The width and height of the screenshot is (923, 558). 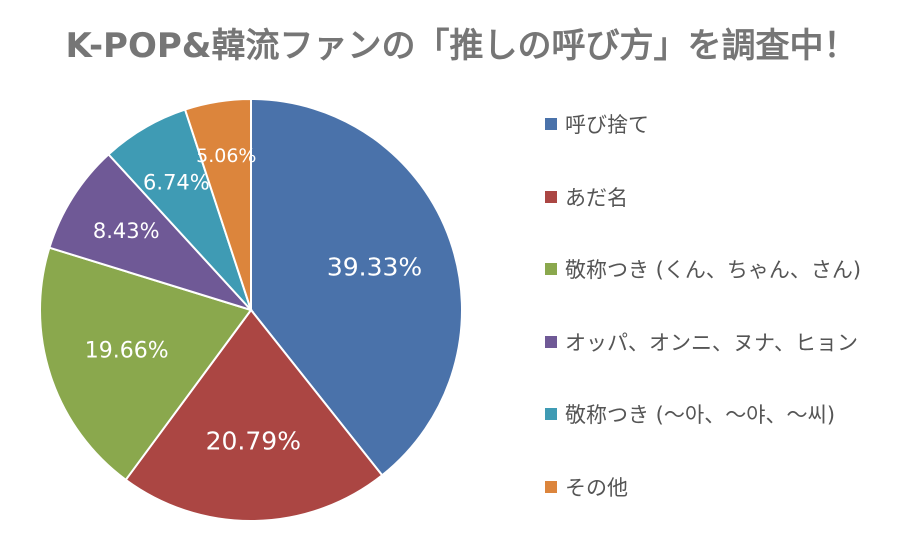 I want to click on legend-label-5: 敬称つき (～아、～야、～씨), so click(x=700, y=415).